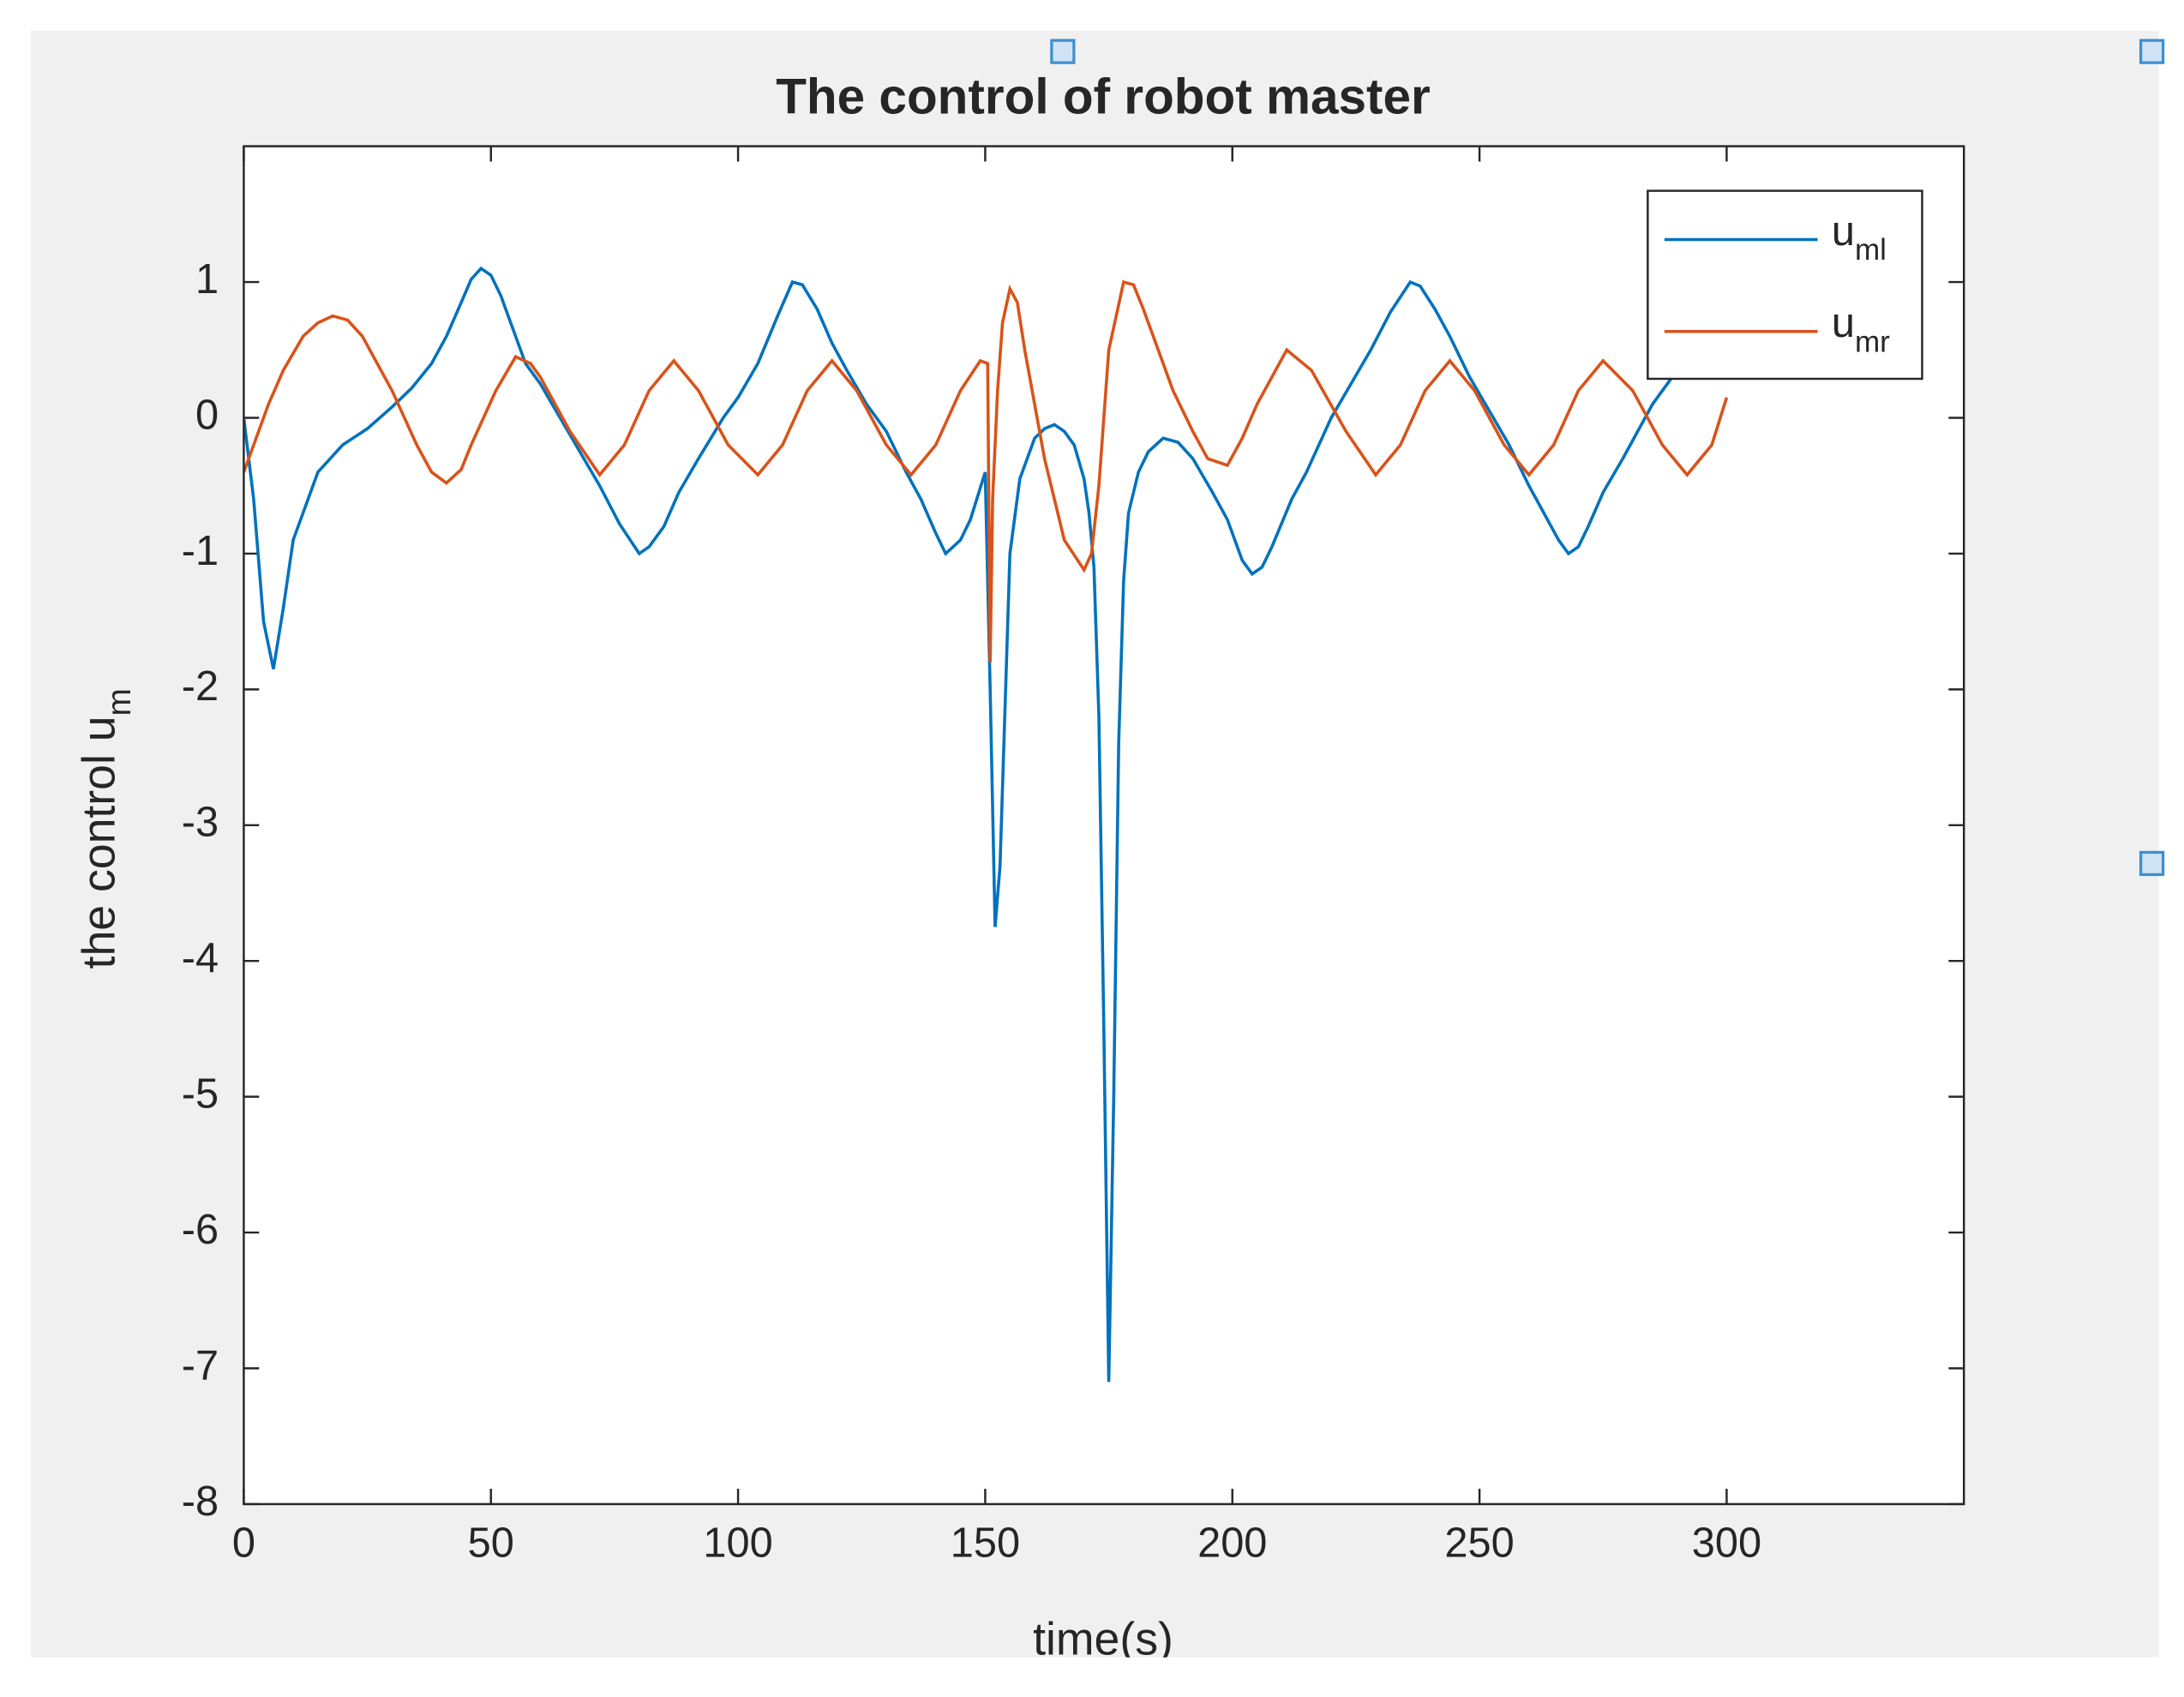 The width and height of the screenshot is (2184, 1697). Describe the element at coordinates (105, 828) in the screenshot. I see `y-axis-label: the control um` at that location.